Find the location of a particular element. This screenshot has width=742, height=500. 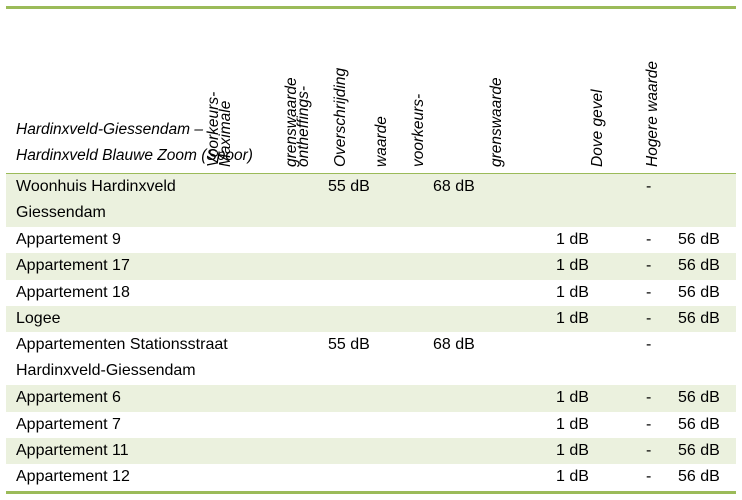

row-name: Appartement 6 is located at coordinates (68, 398).